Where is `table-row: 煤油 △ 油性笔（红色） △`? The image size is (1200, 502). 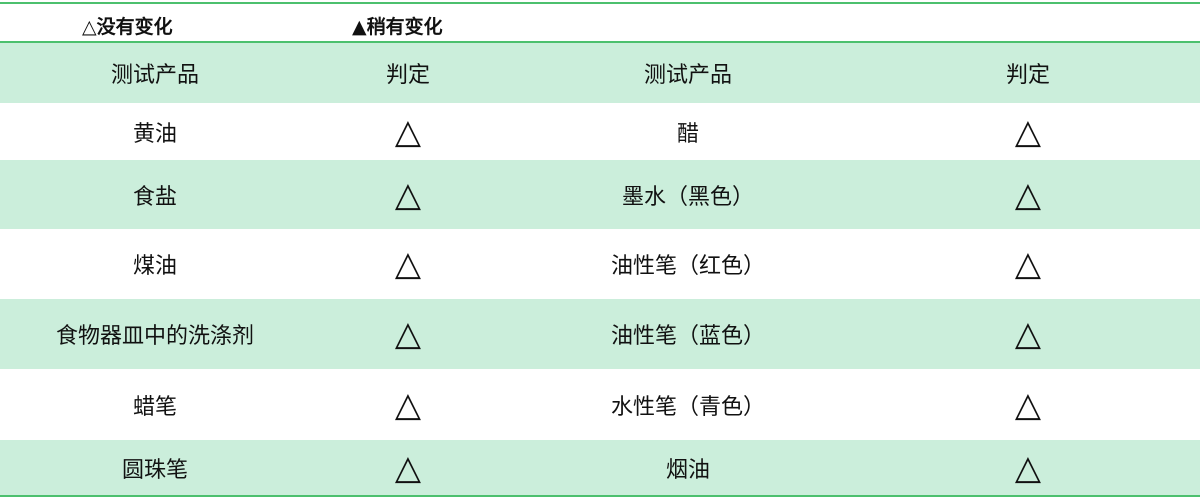 table-row: 煤油 △ 油性笔（红色） △ is located at coordinates (600, 264).